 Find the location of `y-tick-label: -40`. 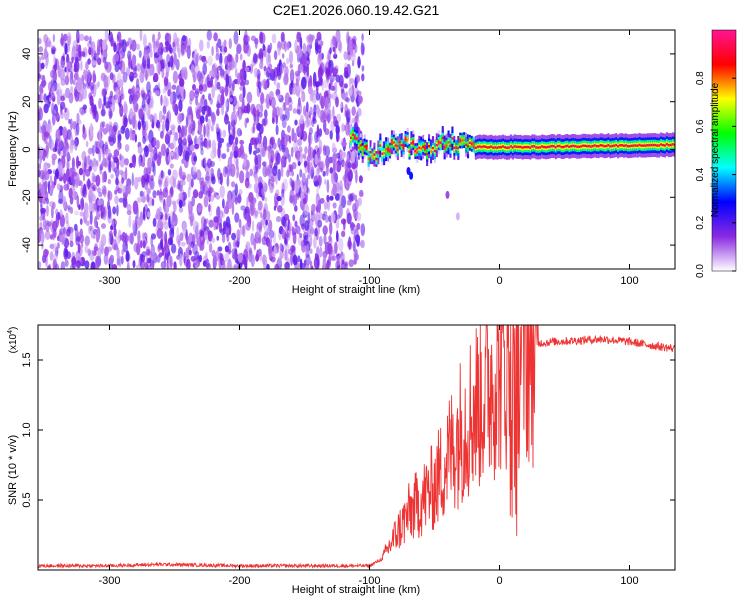

y-tick-label: -40 is located at coordinates (27, 245).